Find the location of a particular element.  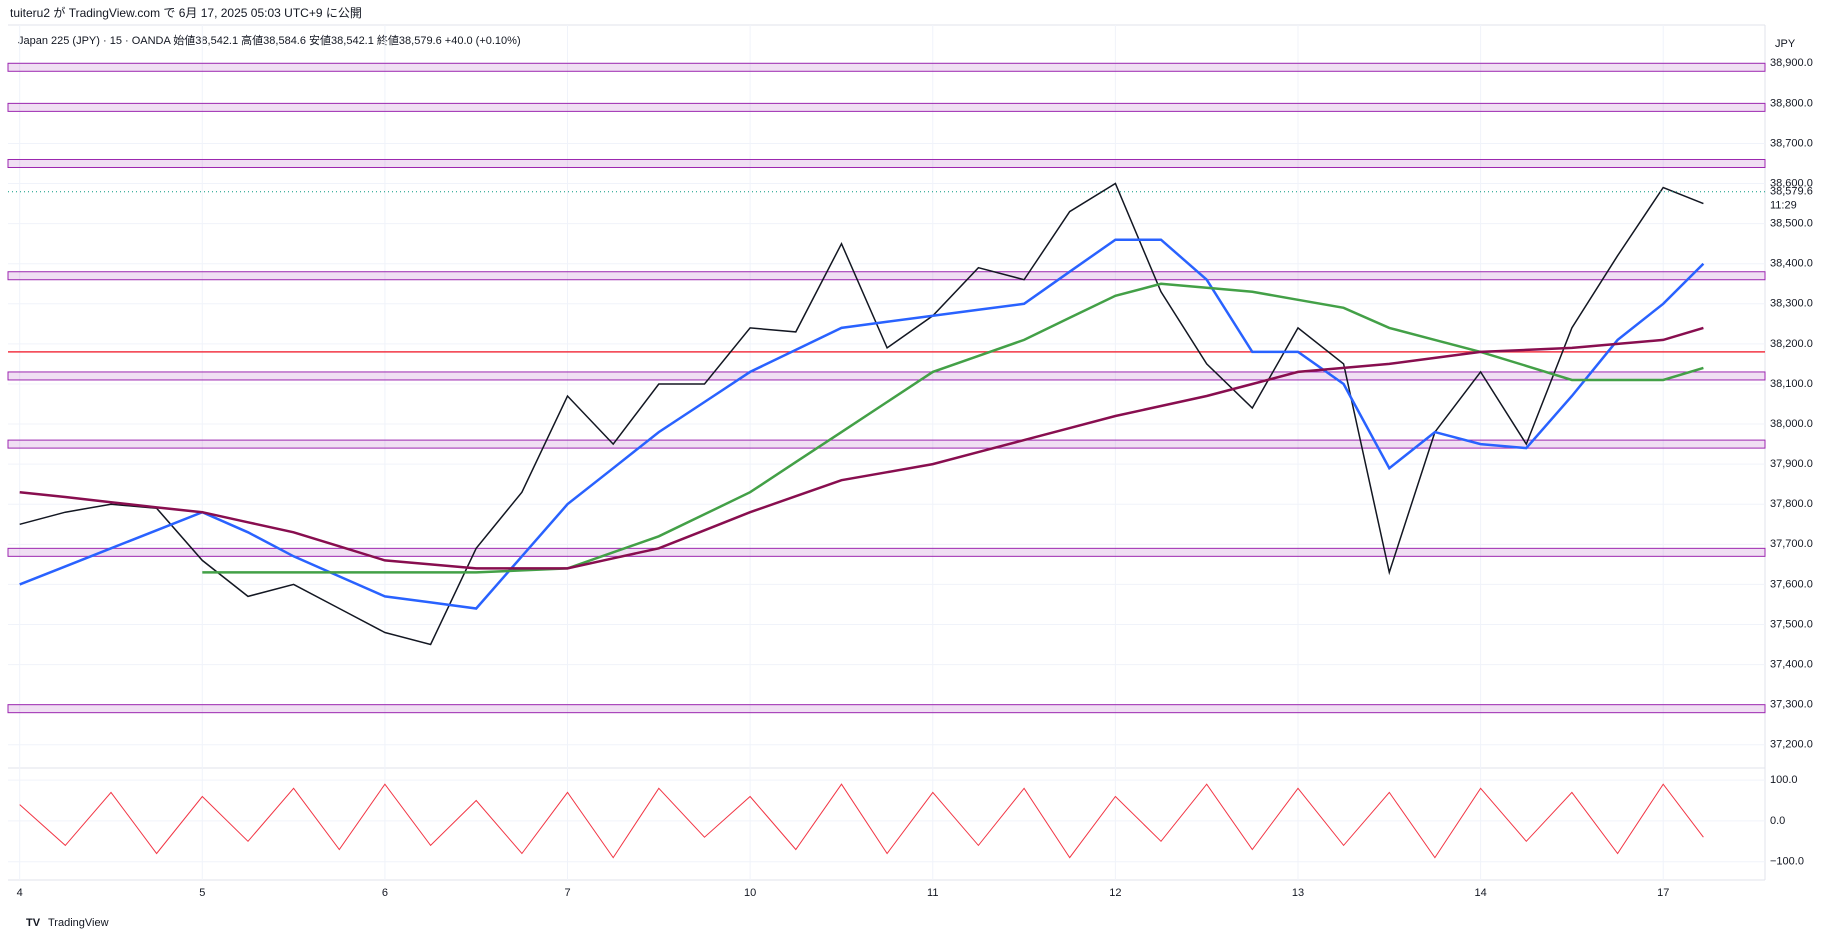

footer-logo: TV is located at coordinates (33, 923).